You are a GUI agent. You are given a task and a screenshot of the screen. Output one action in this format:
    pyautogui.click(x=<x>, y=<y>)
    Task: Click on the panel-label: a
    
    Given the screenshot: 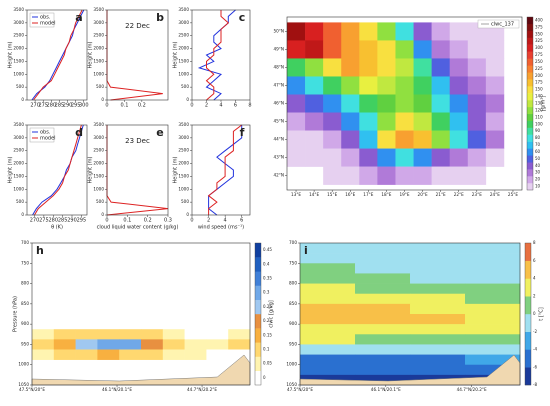 What is the action you would take?
    pyautogui.click(x=78, y=17)
    